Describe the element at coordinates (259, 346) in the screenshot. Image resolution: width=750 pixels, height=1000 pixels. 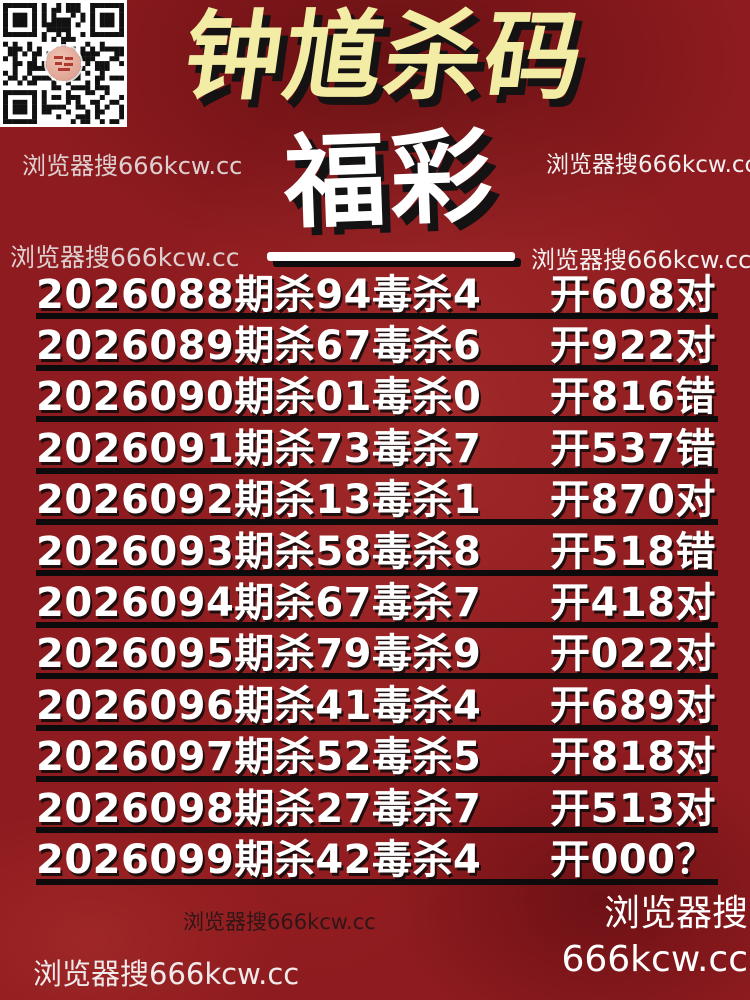
I see `row-period-kill: 2026089期杀67毒杀6` at that location.